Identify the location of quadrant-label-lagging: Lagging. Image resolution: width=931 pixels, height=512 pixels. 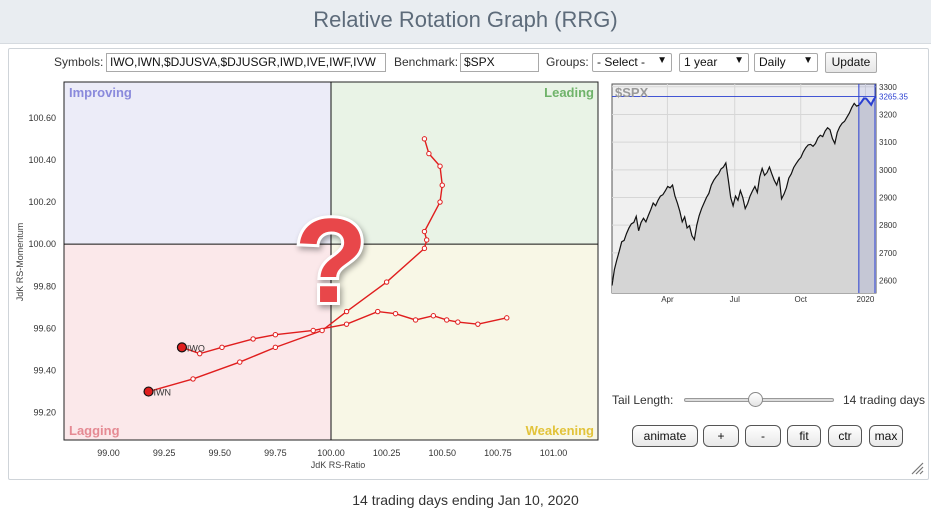
(94, 430).